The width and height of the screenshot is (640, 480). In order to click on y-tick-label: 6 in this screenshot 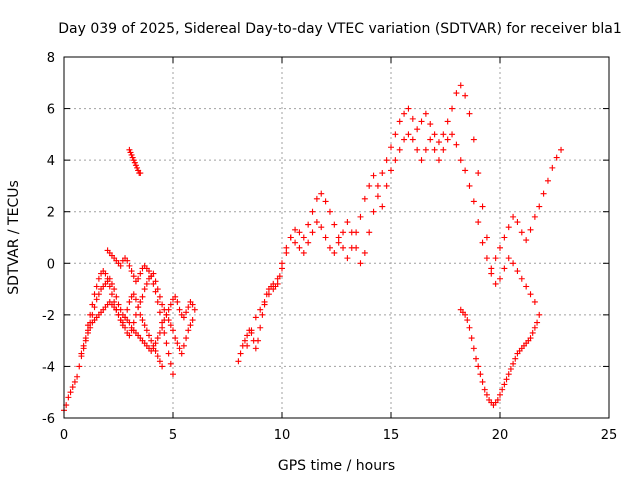, I will do `click(51, 110)`.